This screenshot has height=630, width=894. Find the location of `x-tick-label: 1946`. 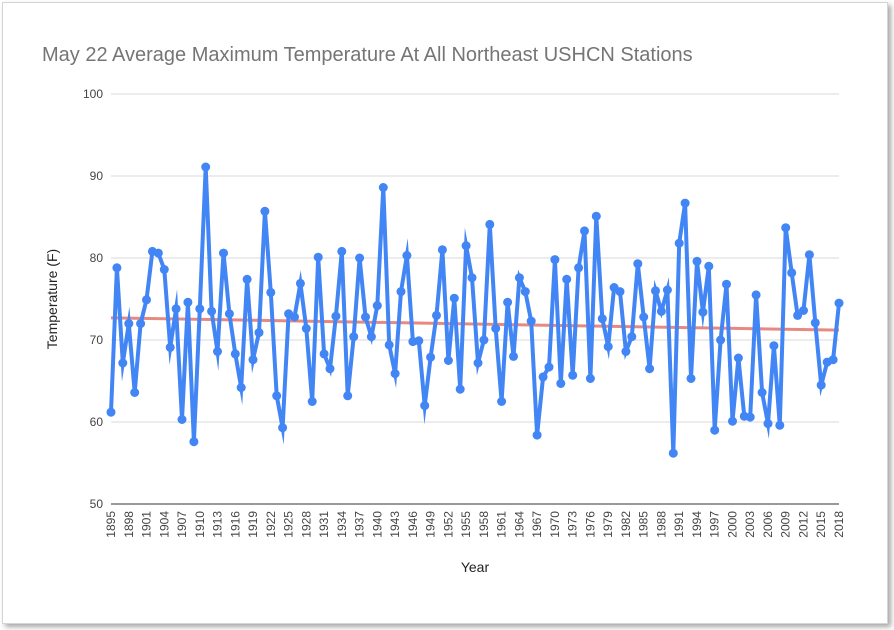

x-tick-label: 1946 is located at coordinates (413, 524).